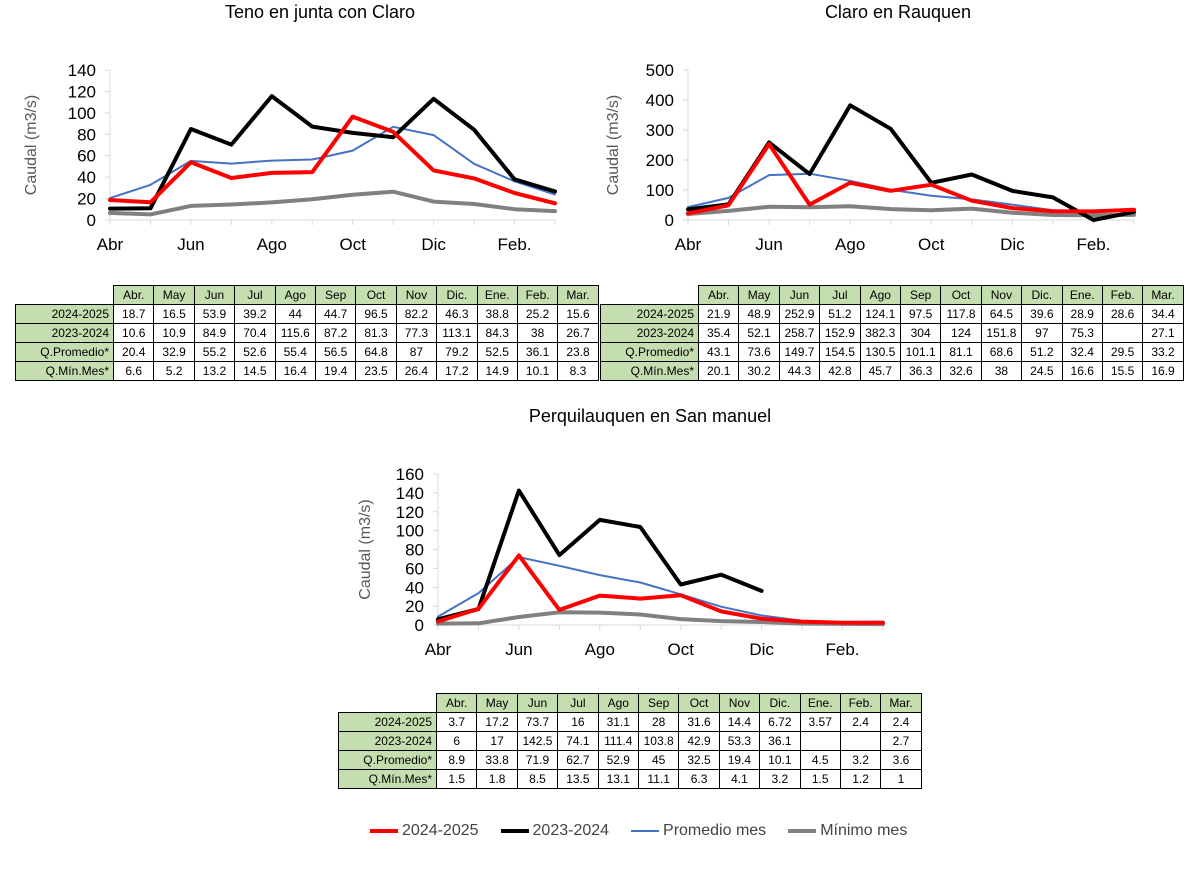  What do you see at coordinates (820, 779) in the screenshot?
I see `table-cell: 1.5` at bounding box center [820, 779].